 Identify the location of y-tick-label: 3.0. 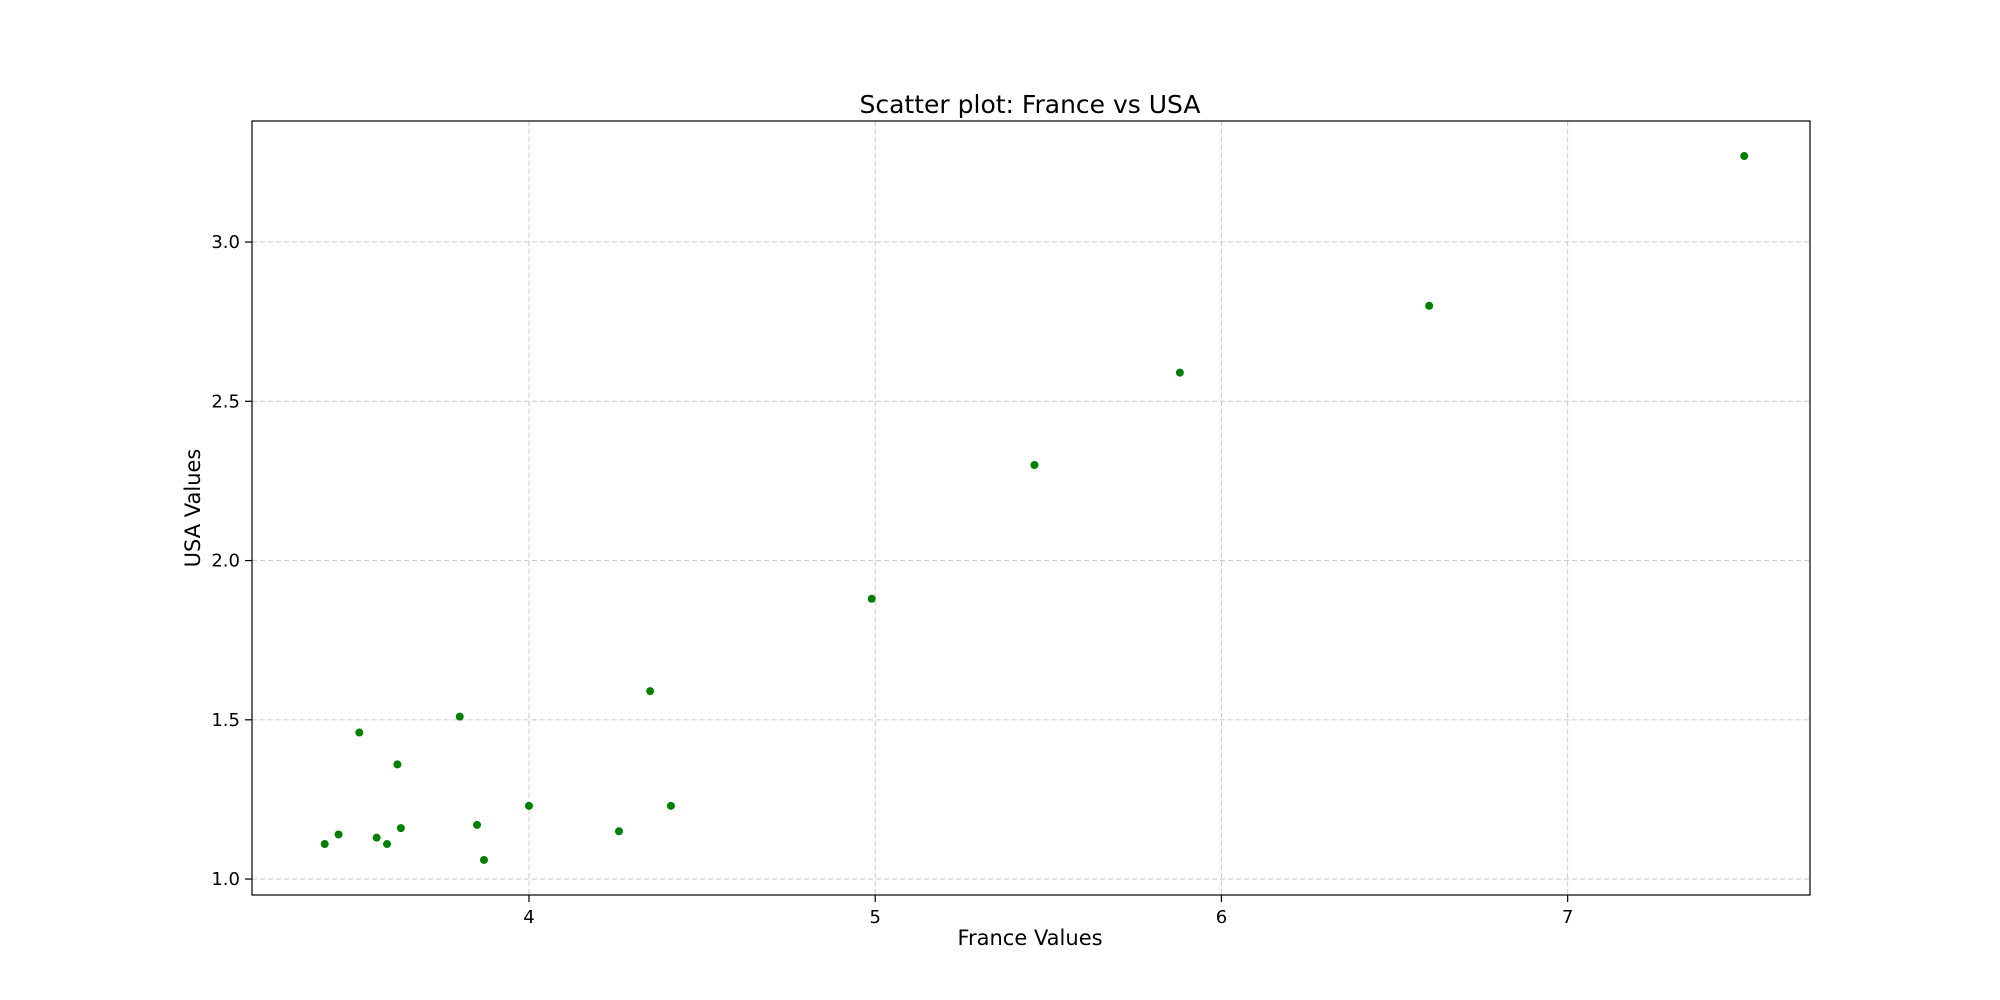
(225, 242).